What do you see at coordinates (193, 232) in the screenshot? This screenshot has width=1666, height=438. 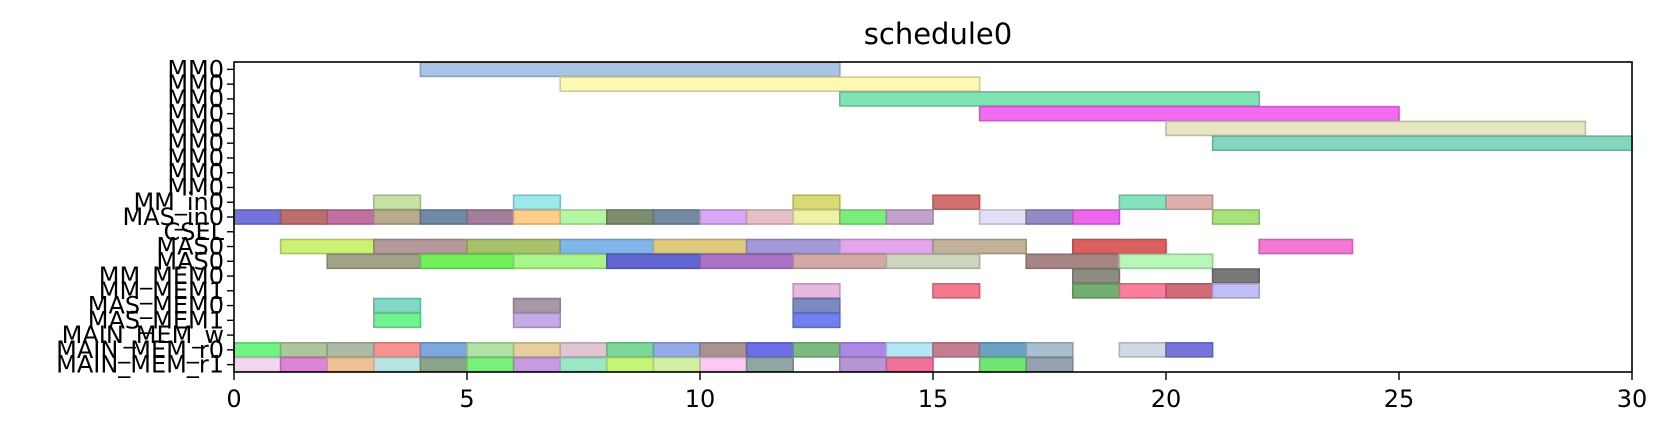 I see `y-tick-label: CSEL` at bounding box center [193, 232].